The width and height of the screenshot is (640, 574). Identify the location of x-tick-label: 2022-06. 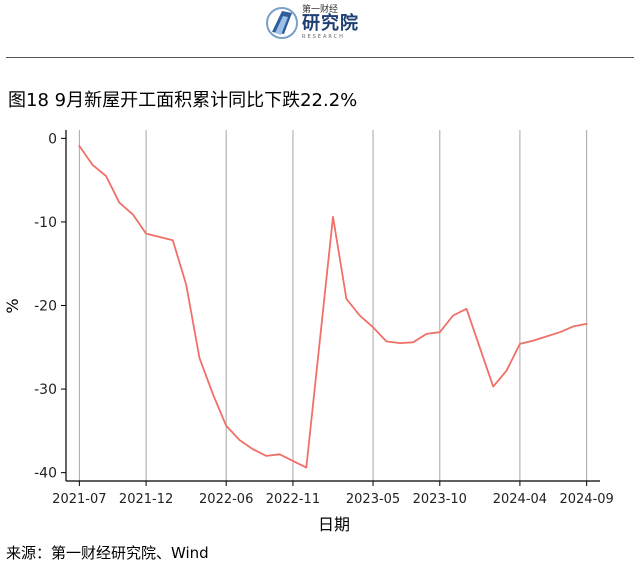
(226, 499).